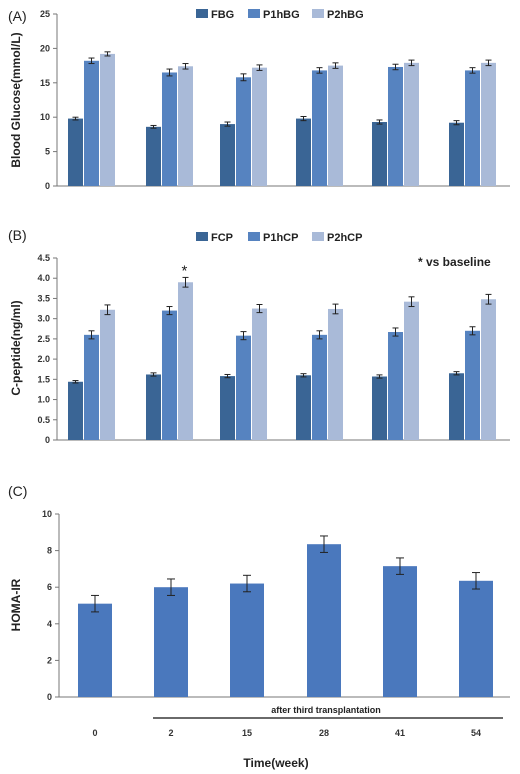  What do you see at coordinates (275, 763) in the screenshot?
I see `panel-c-x-axis-label: Time(week)` at bounding box center [275, 763].